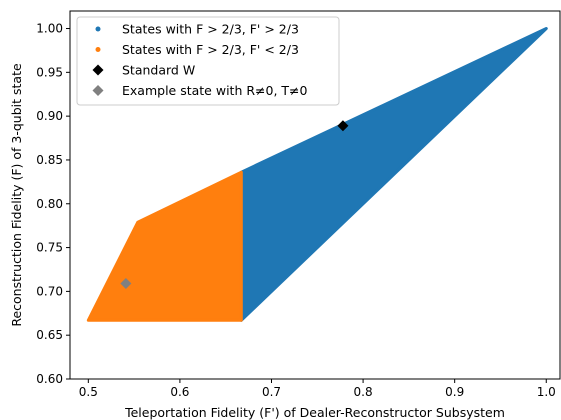 The image size is (561, 420). Describe the element at coordinates (49, 335) in the screenshot. I see `y-tick-label: 0.65` at that location.